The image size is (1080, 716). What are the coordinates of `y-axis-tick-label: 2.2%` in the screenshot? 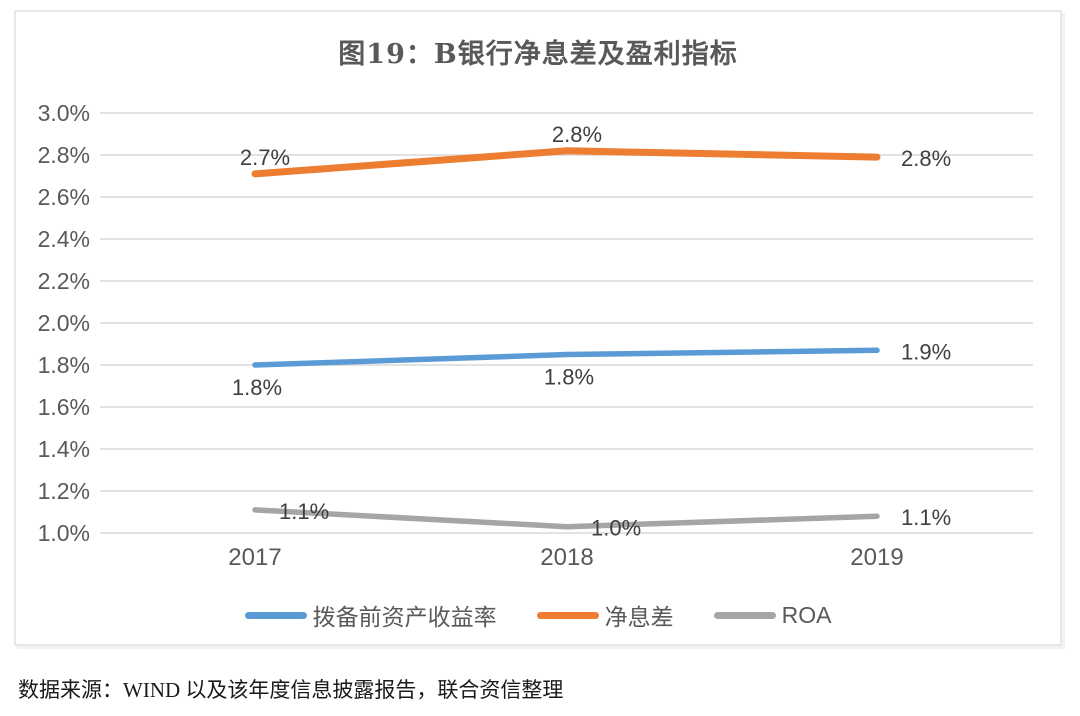 It's located at (64, 281).